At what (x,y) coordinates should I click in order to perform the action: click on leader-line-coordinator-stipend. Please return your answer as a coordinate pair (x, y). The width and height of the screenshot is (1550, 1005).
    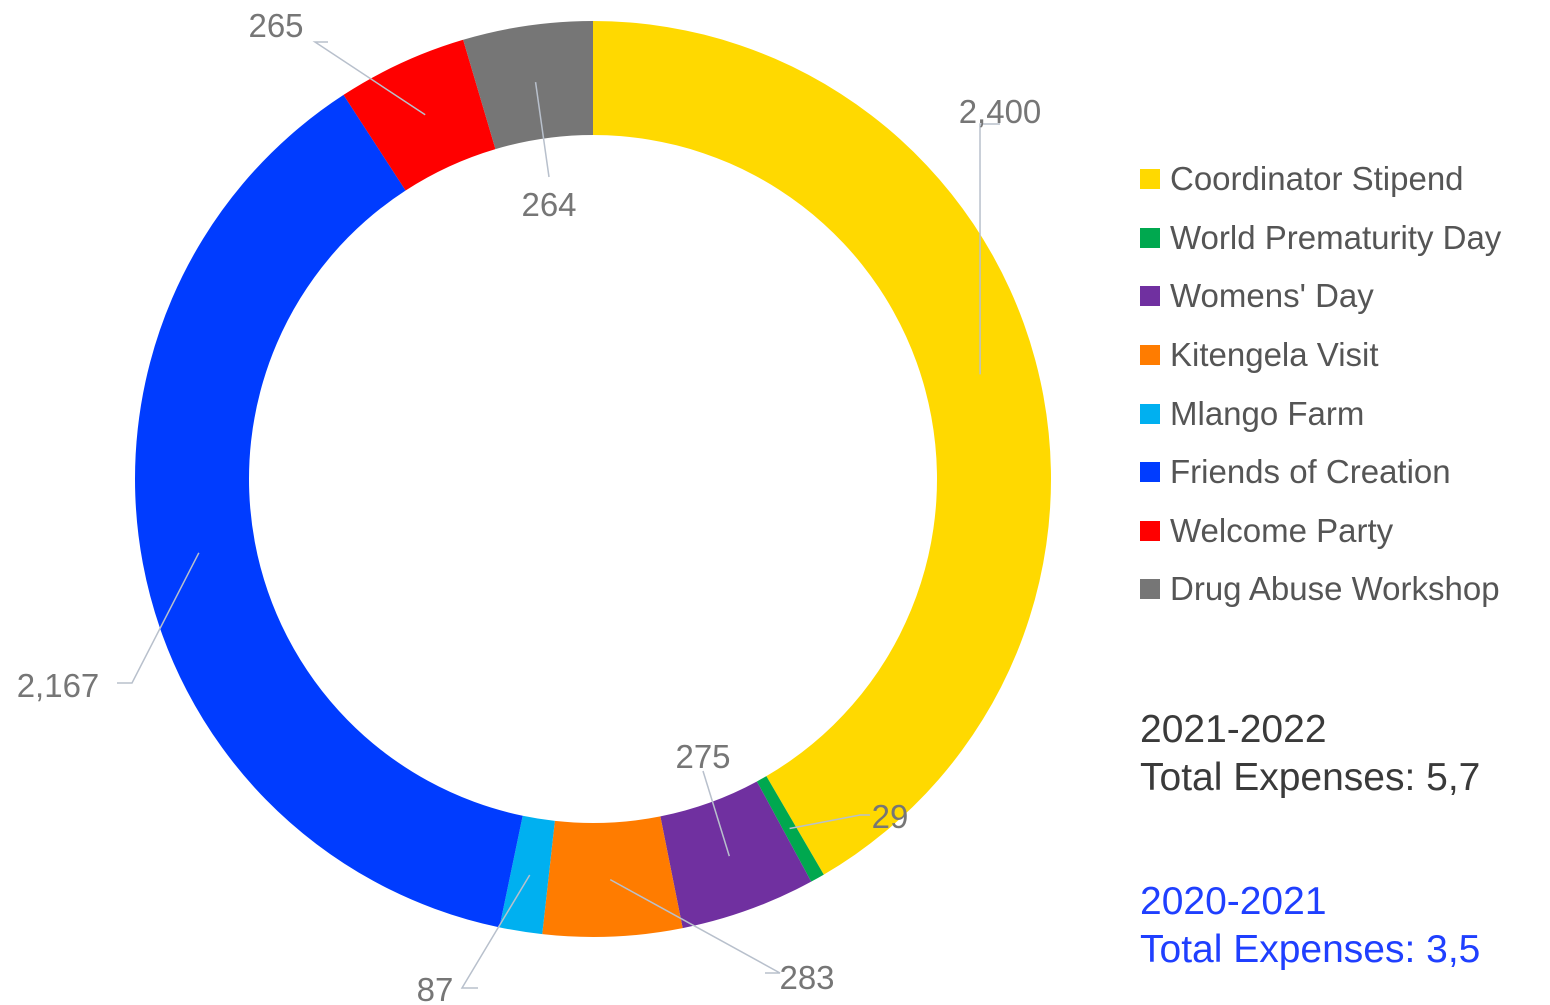
    Looking at the image, I should click on (989, 249).